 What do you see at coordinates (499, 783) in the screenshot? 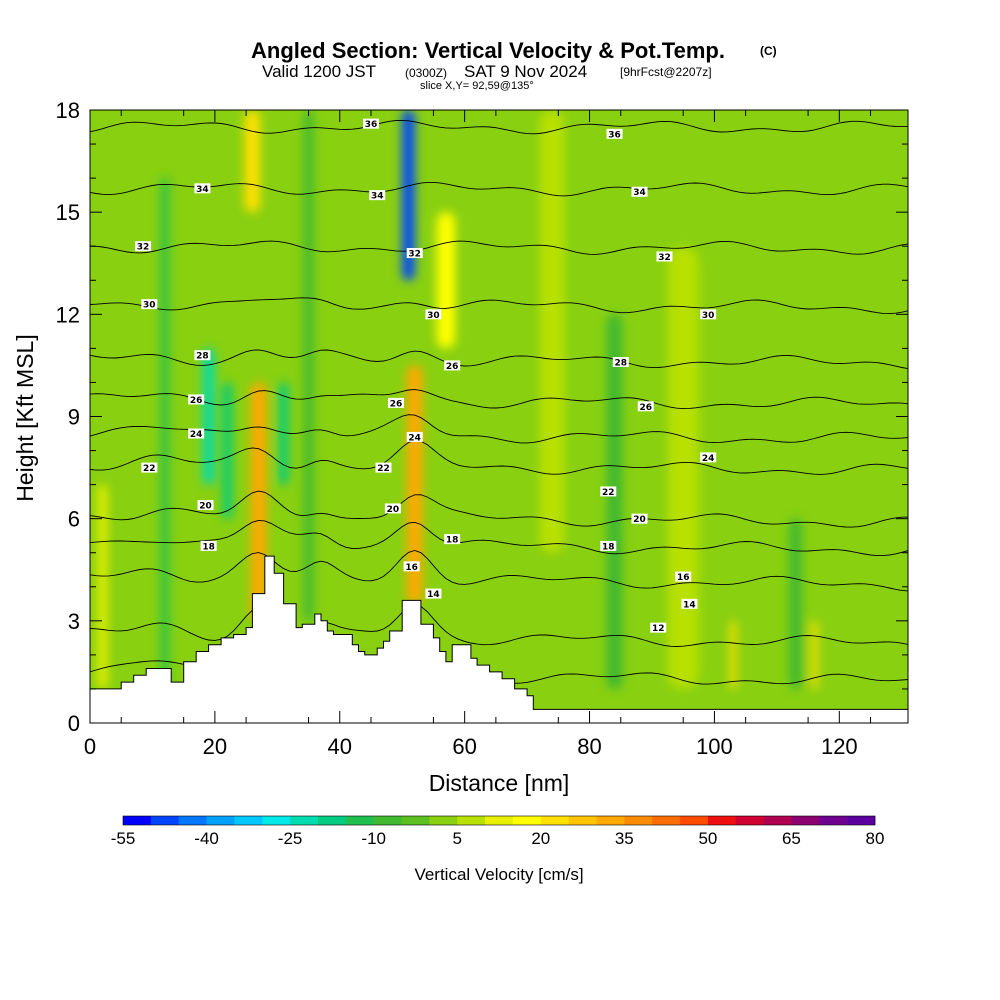
I see `x-axis-label: Distance [nm]` at bounding box center [499, 783].